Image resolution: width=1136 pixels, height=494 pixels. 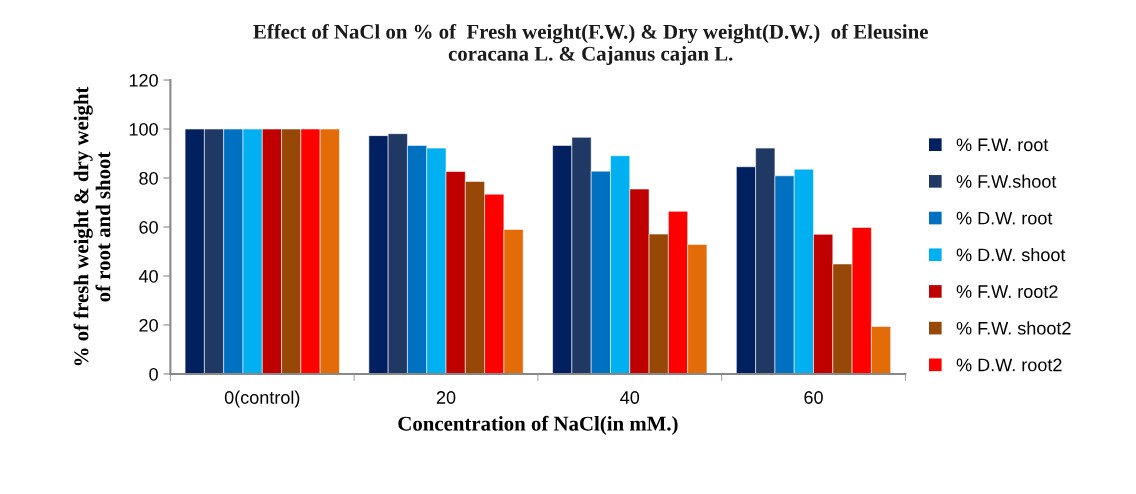 I want to click on legend-label: % F.W. root2, so click(x=1007, y=291).